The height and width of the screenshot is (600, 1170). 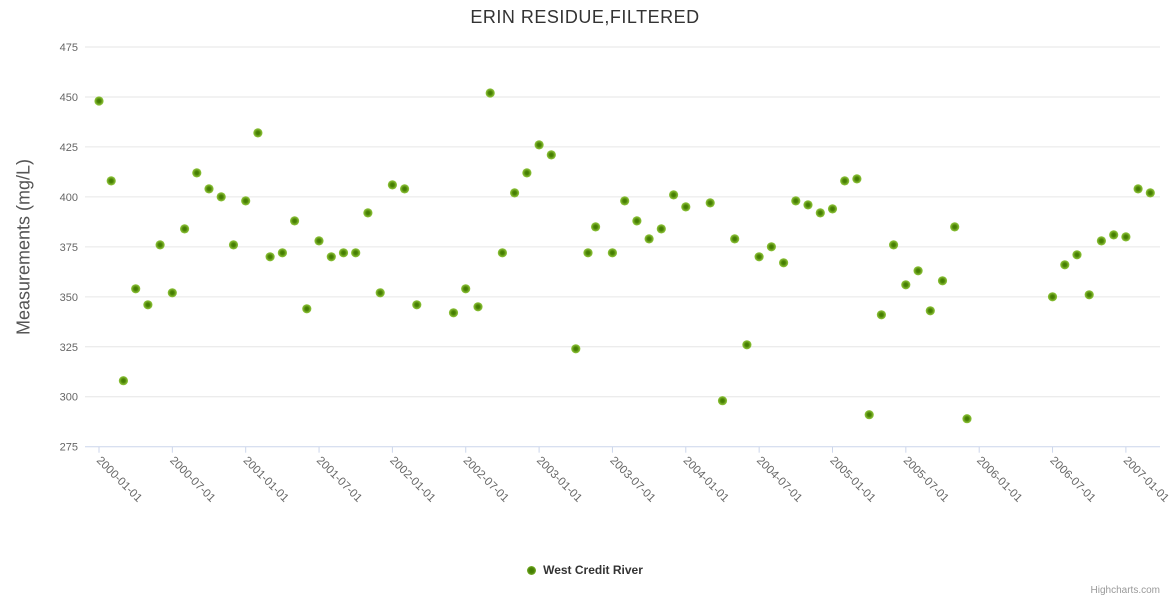 I want to click on data-point: West Credit River: 2004-06-01, 326, so click(x=747, y=345).